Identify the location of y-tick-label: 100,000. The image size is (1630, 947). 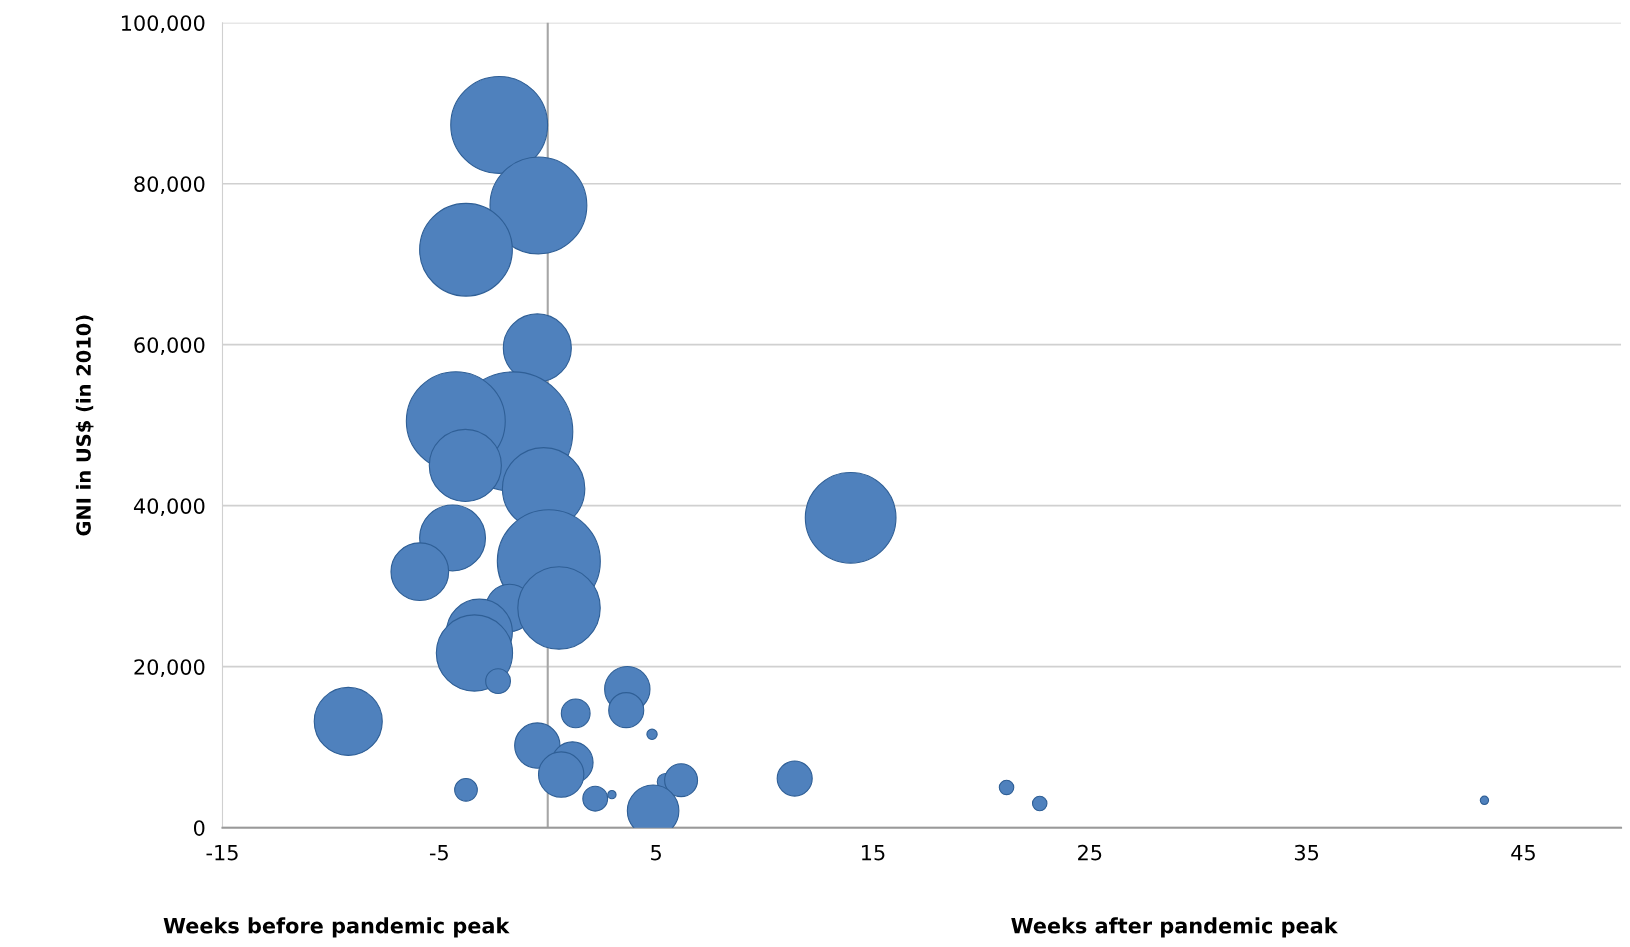
(163, 24).